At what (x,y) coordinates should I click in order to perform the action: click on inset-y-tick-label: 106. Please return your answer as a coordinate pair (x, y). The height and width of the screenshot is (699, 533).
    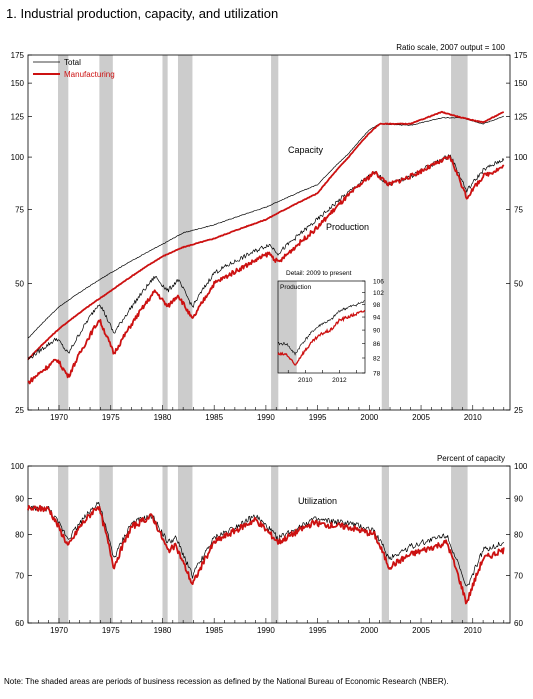
    Looking at the image, I should click on (378, 282).